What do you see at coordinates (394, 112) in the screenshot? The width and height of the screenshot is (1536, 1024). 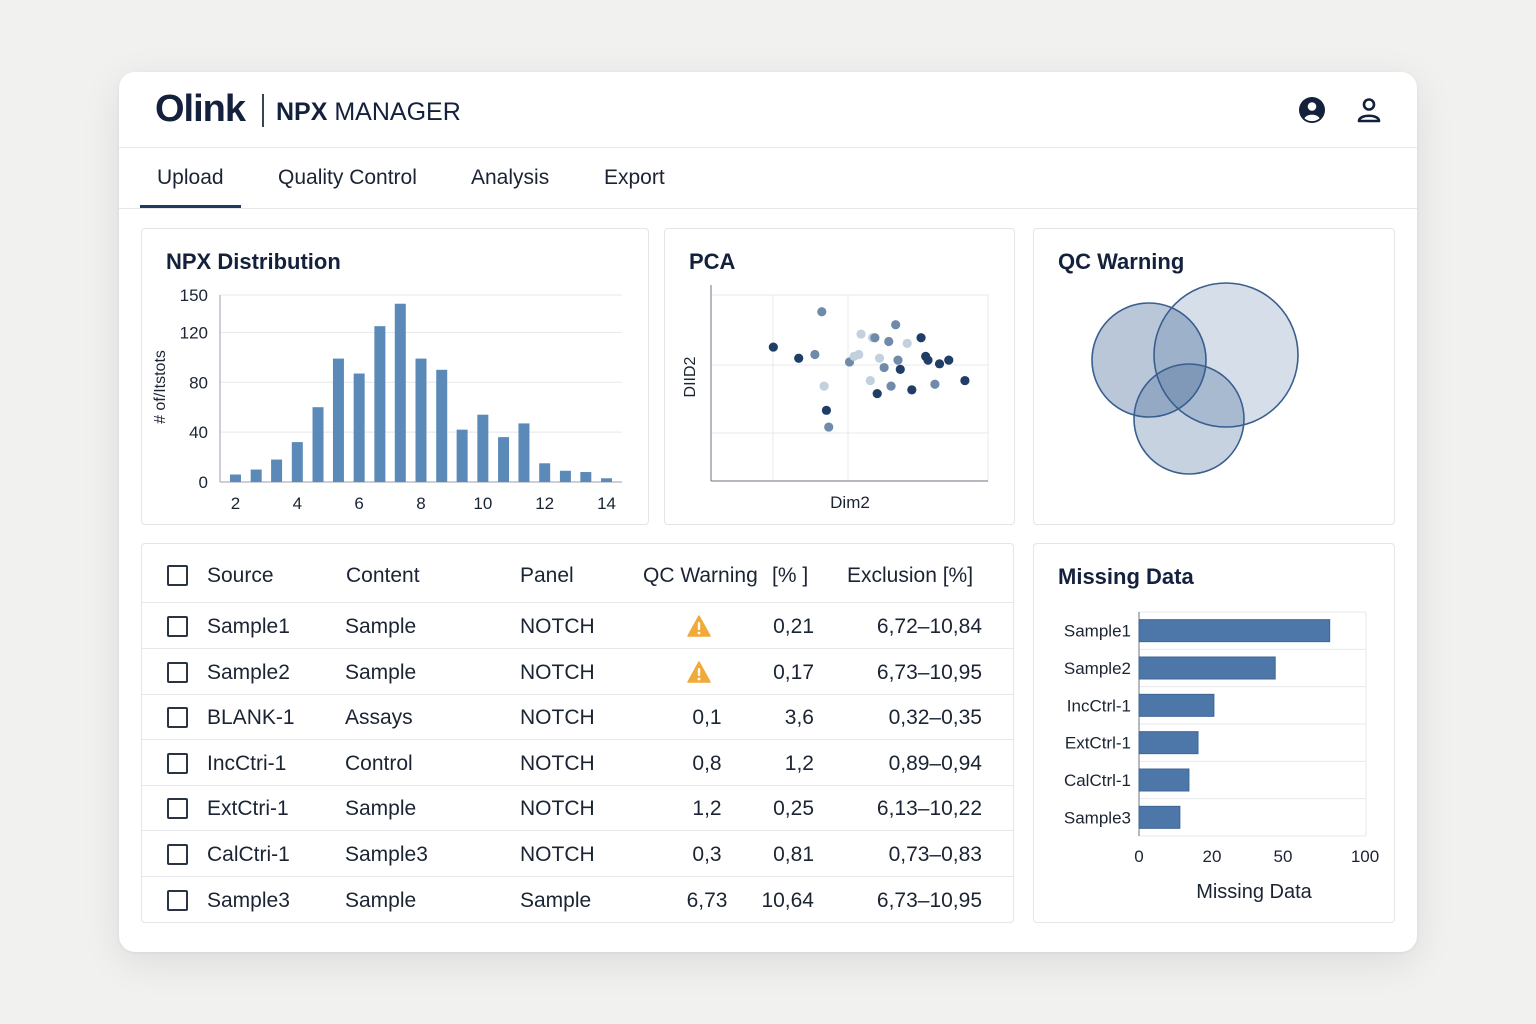 I see `app-name-rest: MANAGER` at bounding box center [394, 112].